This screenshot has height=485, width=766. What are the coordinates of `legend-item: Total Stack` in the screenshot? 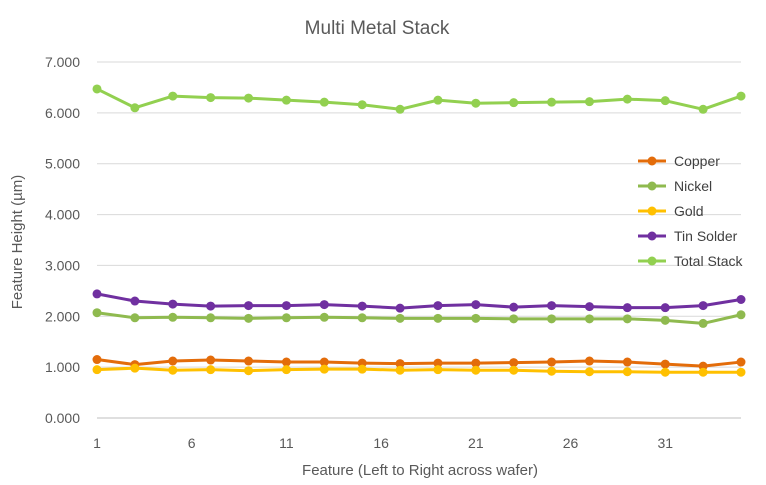 It's located at (690, 261).